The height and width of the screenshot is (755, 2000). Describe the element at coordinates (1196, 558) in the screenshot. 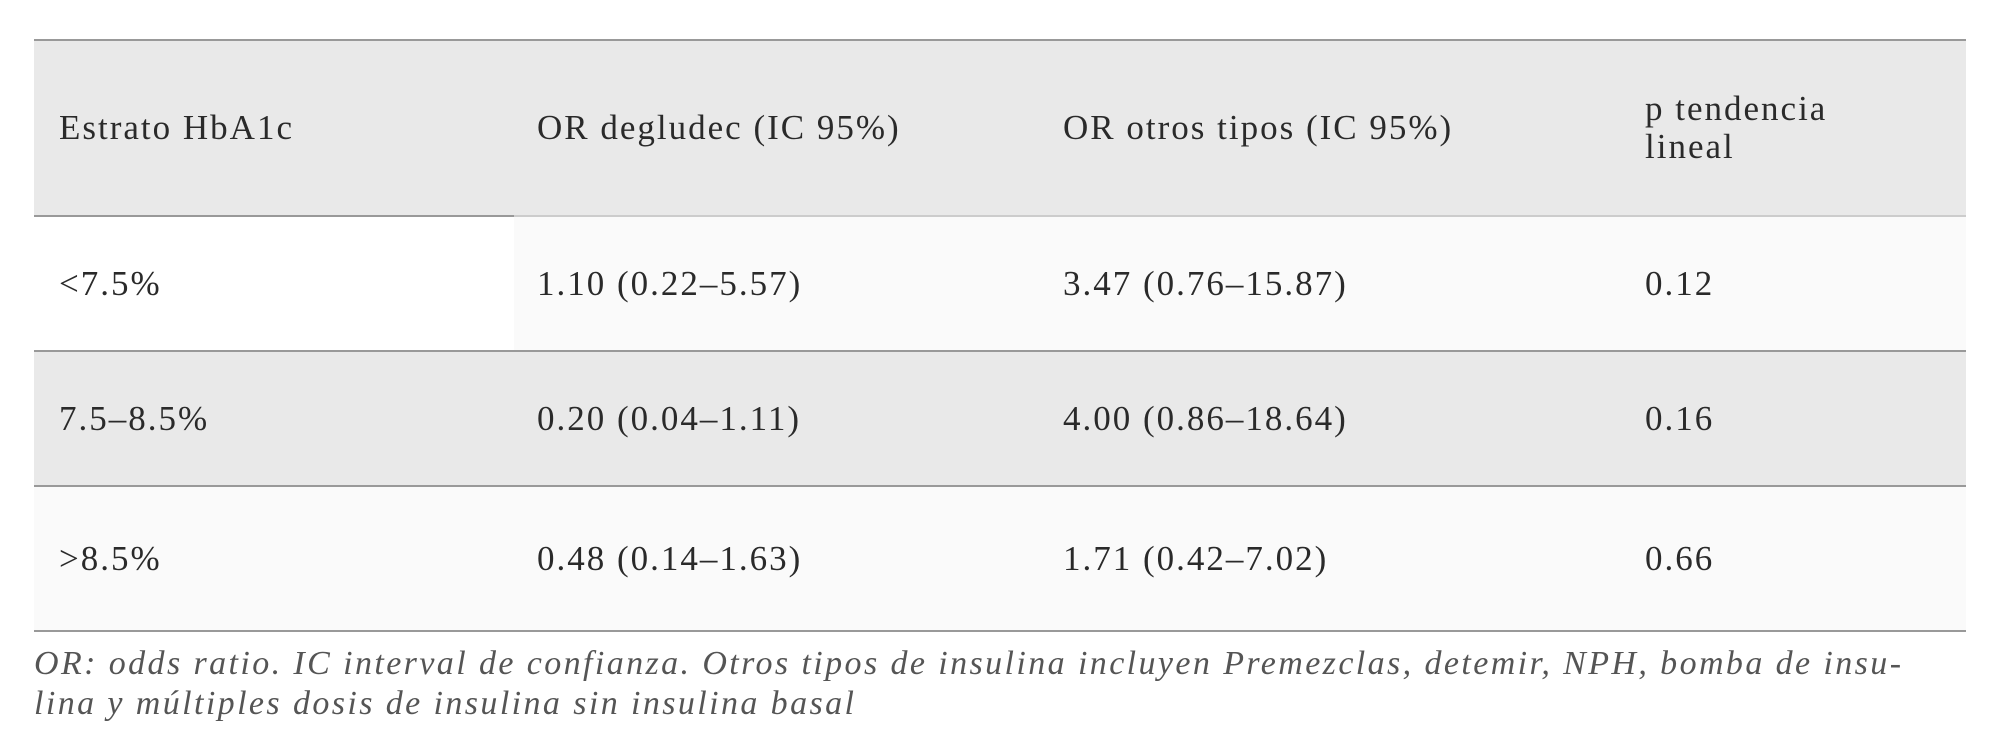

I see `table-cell: 1.71 (0.42–7.02)` at that location.